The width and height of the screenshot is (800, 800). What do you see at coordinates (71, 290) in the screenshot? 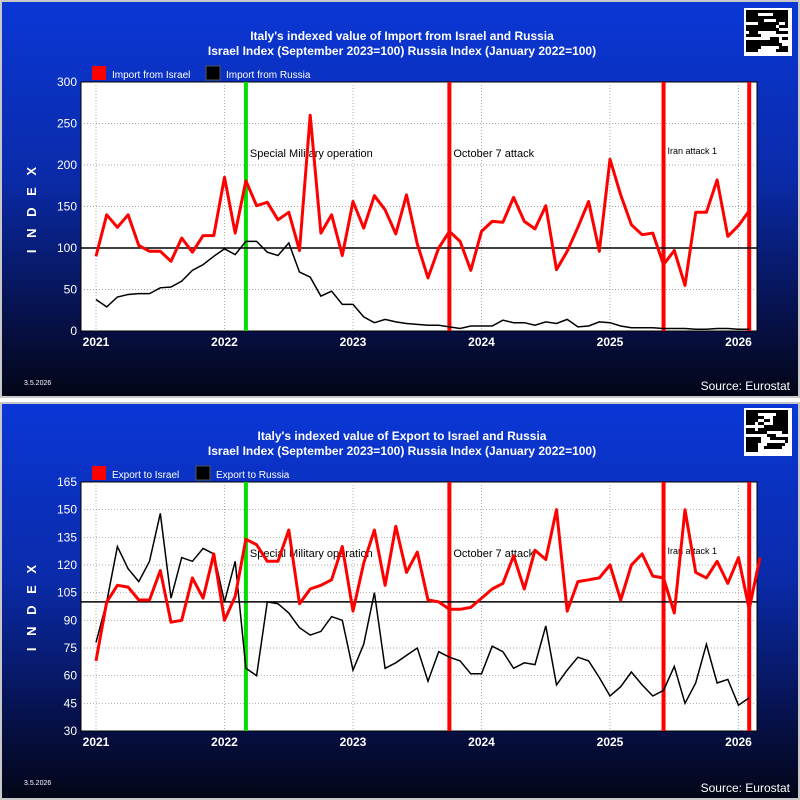
I see `y-tick-label: 50` at bounding box center [71, 290].